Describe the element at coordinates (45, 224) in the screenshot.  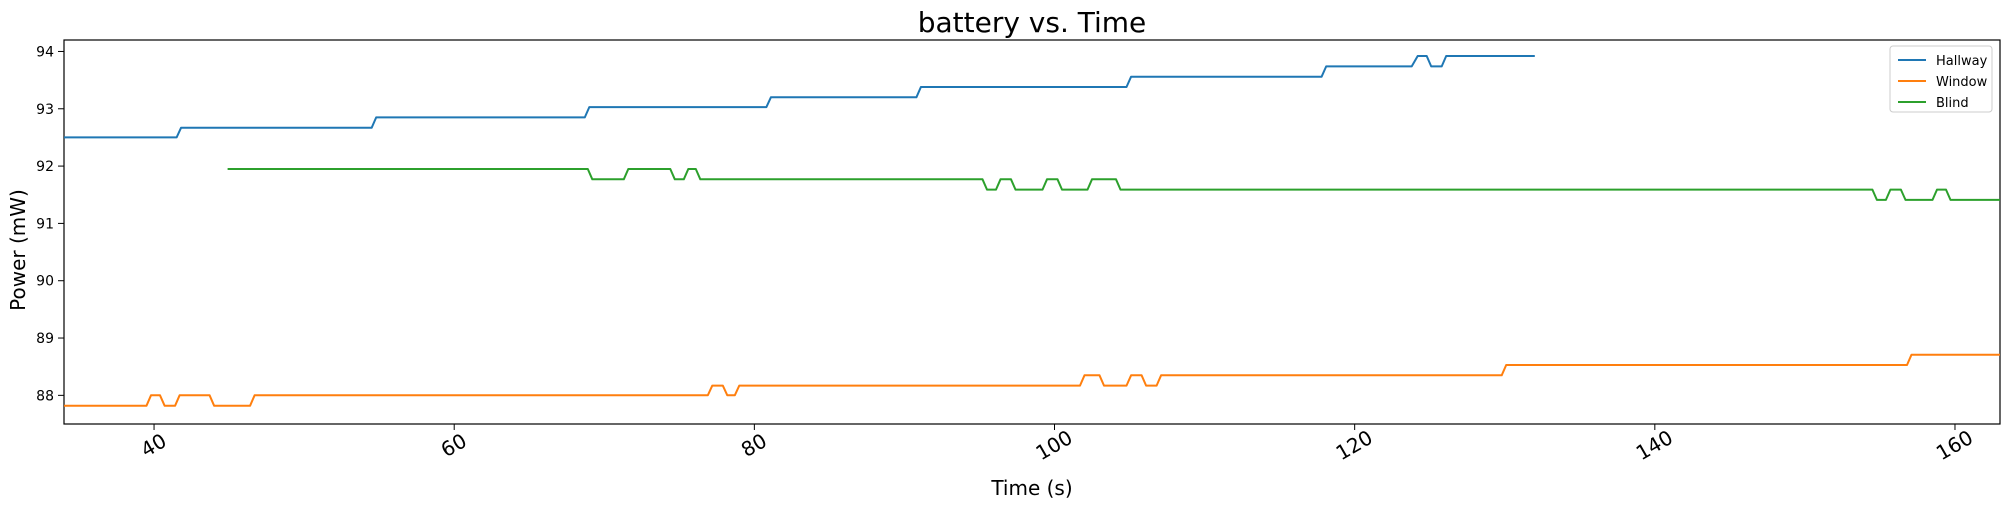
I see `y-tick-label: 91` at that location.